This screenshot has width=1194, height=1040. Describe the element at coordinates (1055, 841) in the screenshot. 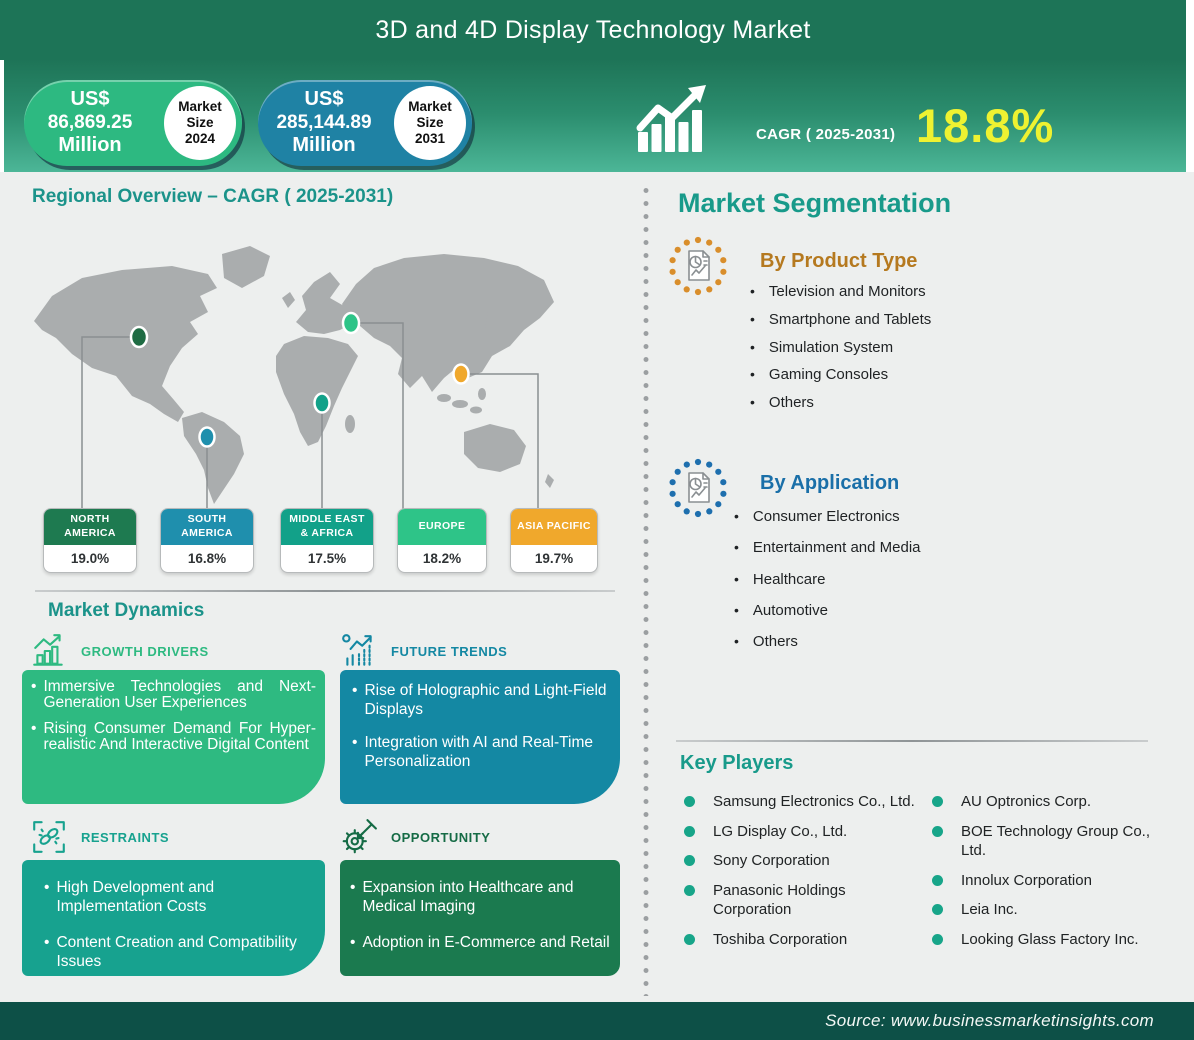

I see `key-player: BOE Technology Group Co., Ltd.` at that location.